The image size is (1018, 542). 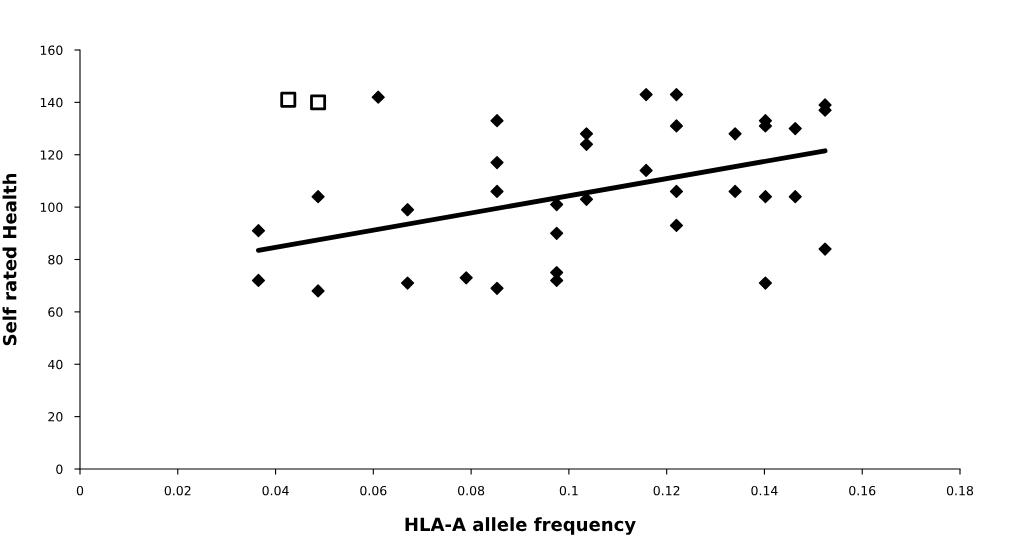 I want to click on y-axis-title: Self rated Health, so click(x=9, y=259).